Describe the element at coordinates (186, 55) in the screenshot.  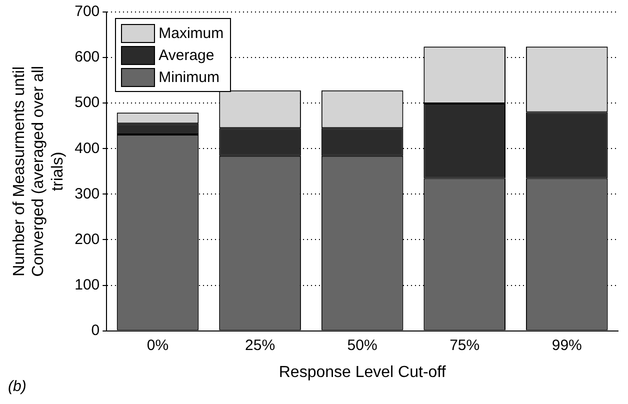
I see `legend-label: Average` at that location.